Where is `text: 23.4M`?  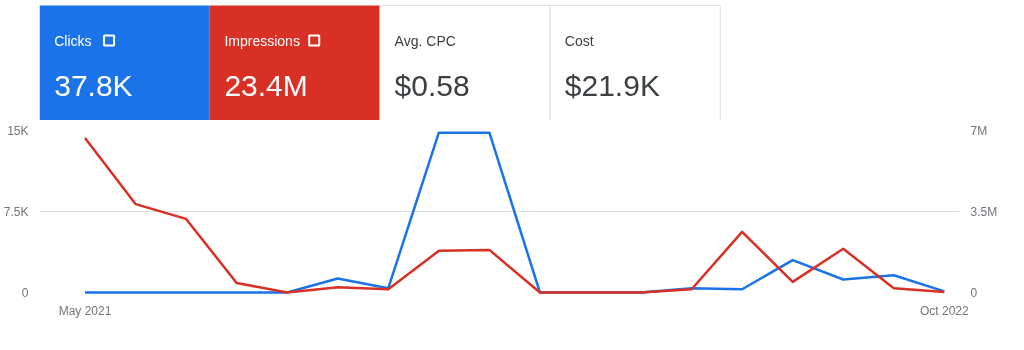
text: 23.4M is located at coordinates (266, 85).